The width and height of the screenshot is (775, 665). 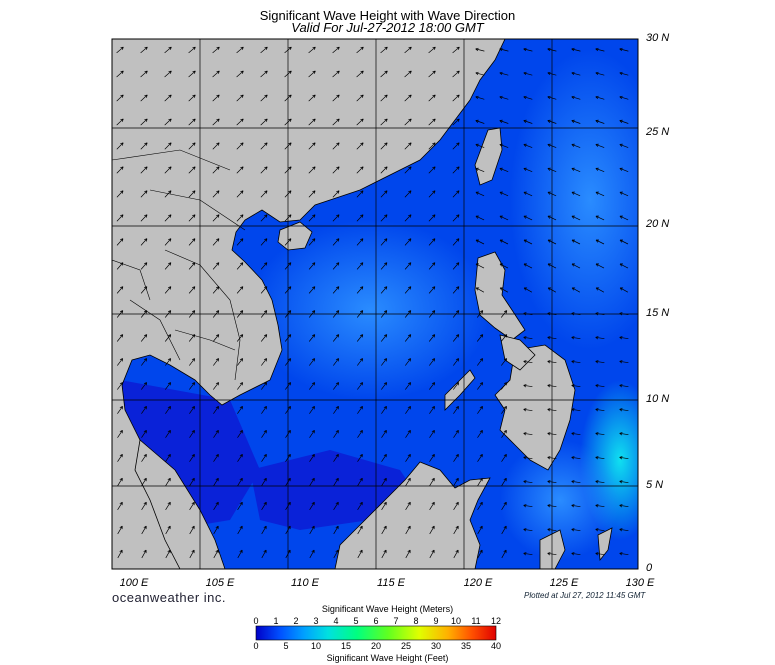 What do you see at coordinates (345, 646) in the screenshot?
I see `colorbar-feet-tick: 15` at bounding box center [345, 646].